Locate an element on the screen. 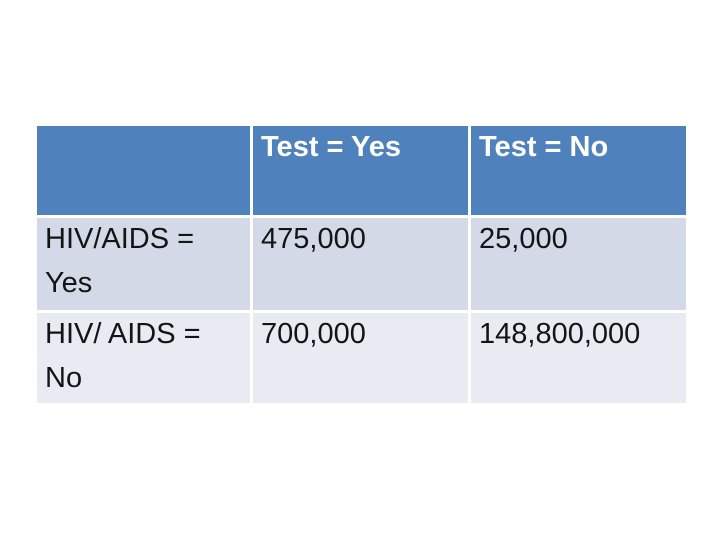  row-header-hiv-yes: HIV/AIDS = Yes is located at coordinates (143, 264).